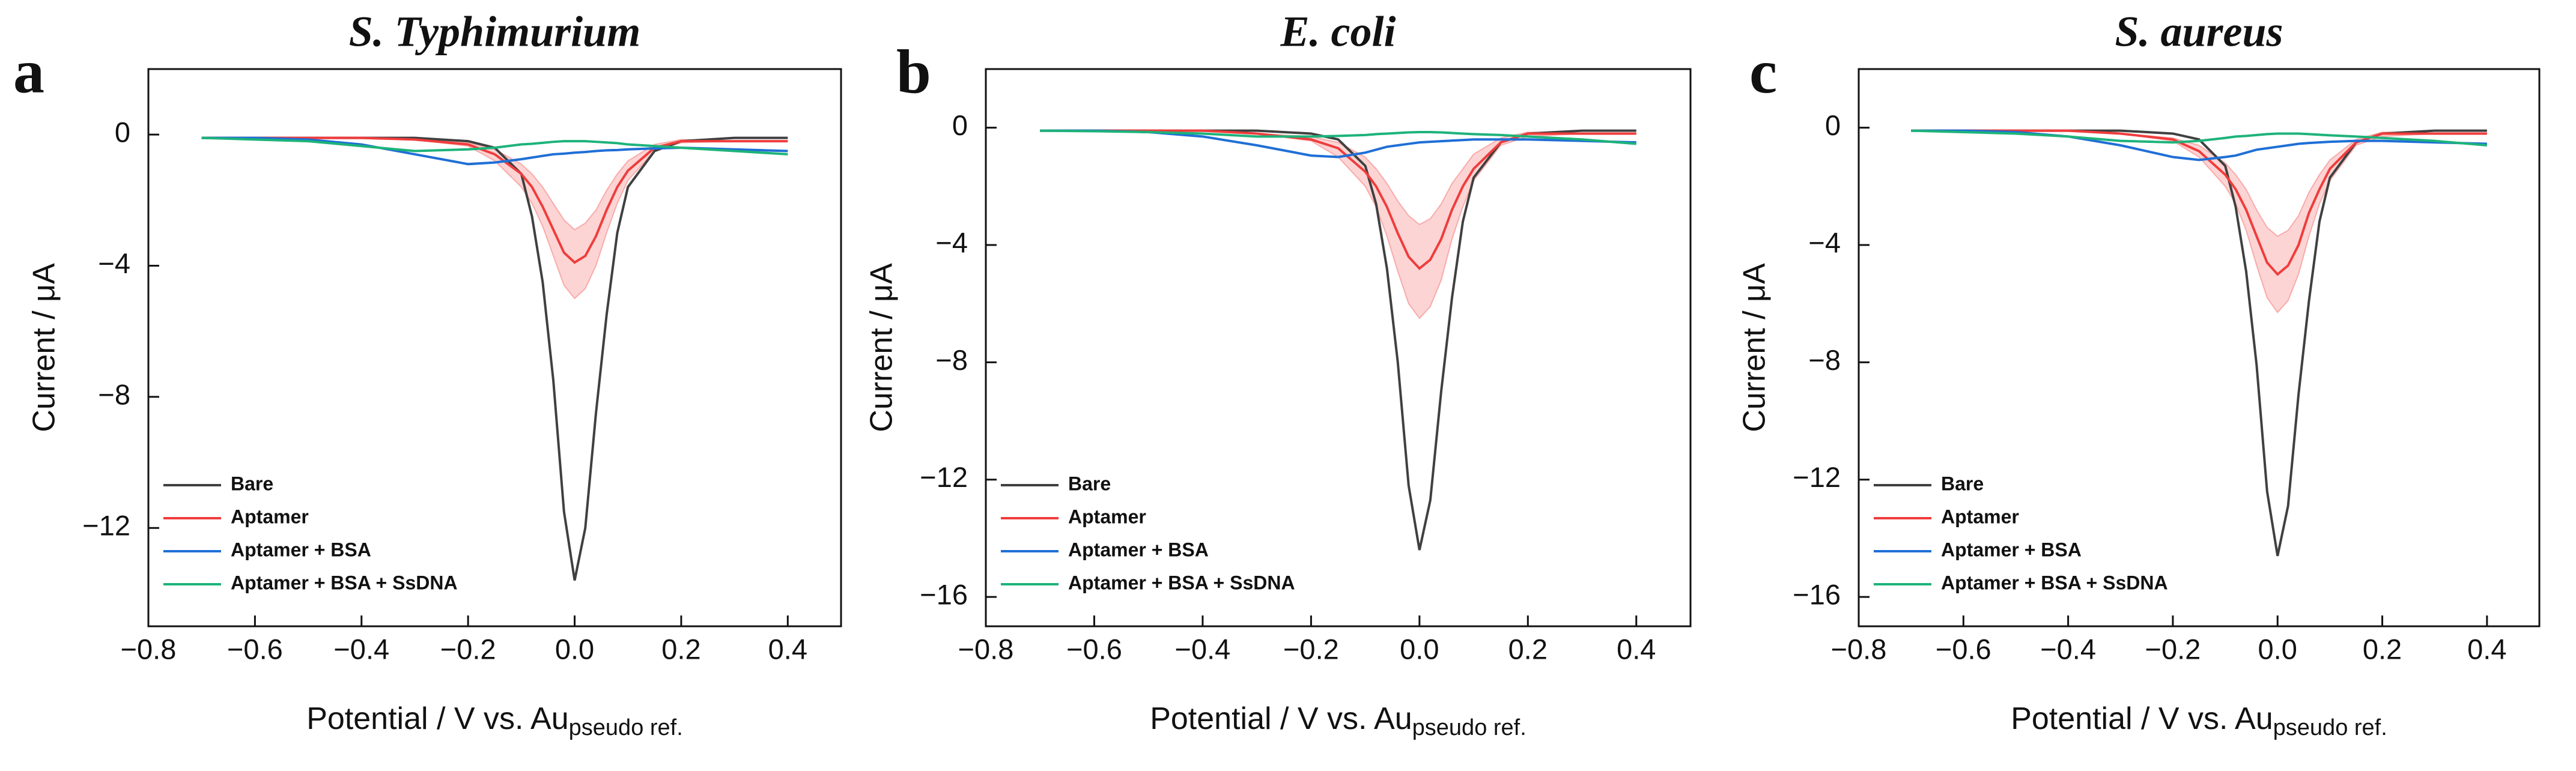 This screenshot has height=771, width=2576. What do you see at coordinates (494, 32) in the screenshot?
I see `chart-title: S. Typhimurium` at bounding box center [494, 32].